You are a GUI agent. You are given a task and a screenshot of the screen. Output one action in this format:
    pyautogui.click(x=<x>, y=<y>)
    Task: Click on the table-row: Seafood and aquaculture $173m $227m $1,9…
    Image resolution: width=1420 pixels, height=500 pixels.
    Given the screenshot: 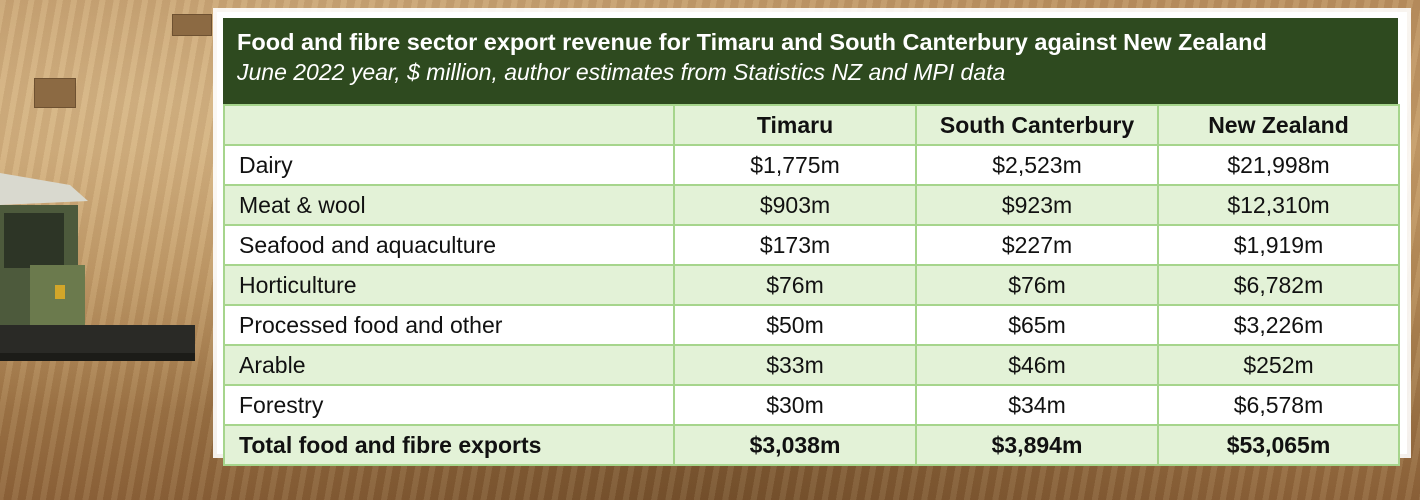 What is the action you would take?
    pyautogui.click(x=811, y=245)
    